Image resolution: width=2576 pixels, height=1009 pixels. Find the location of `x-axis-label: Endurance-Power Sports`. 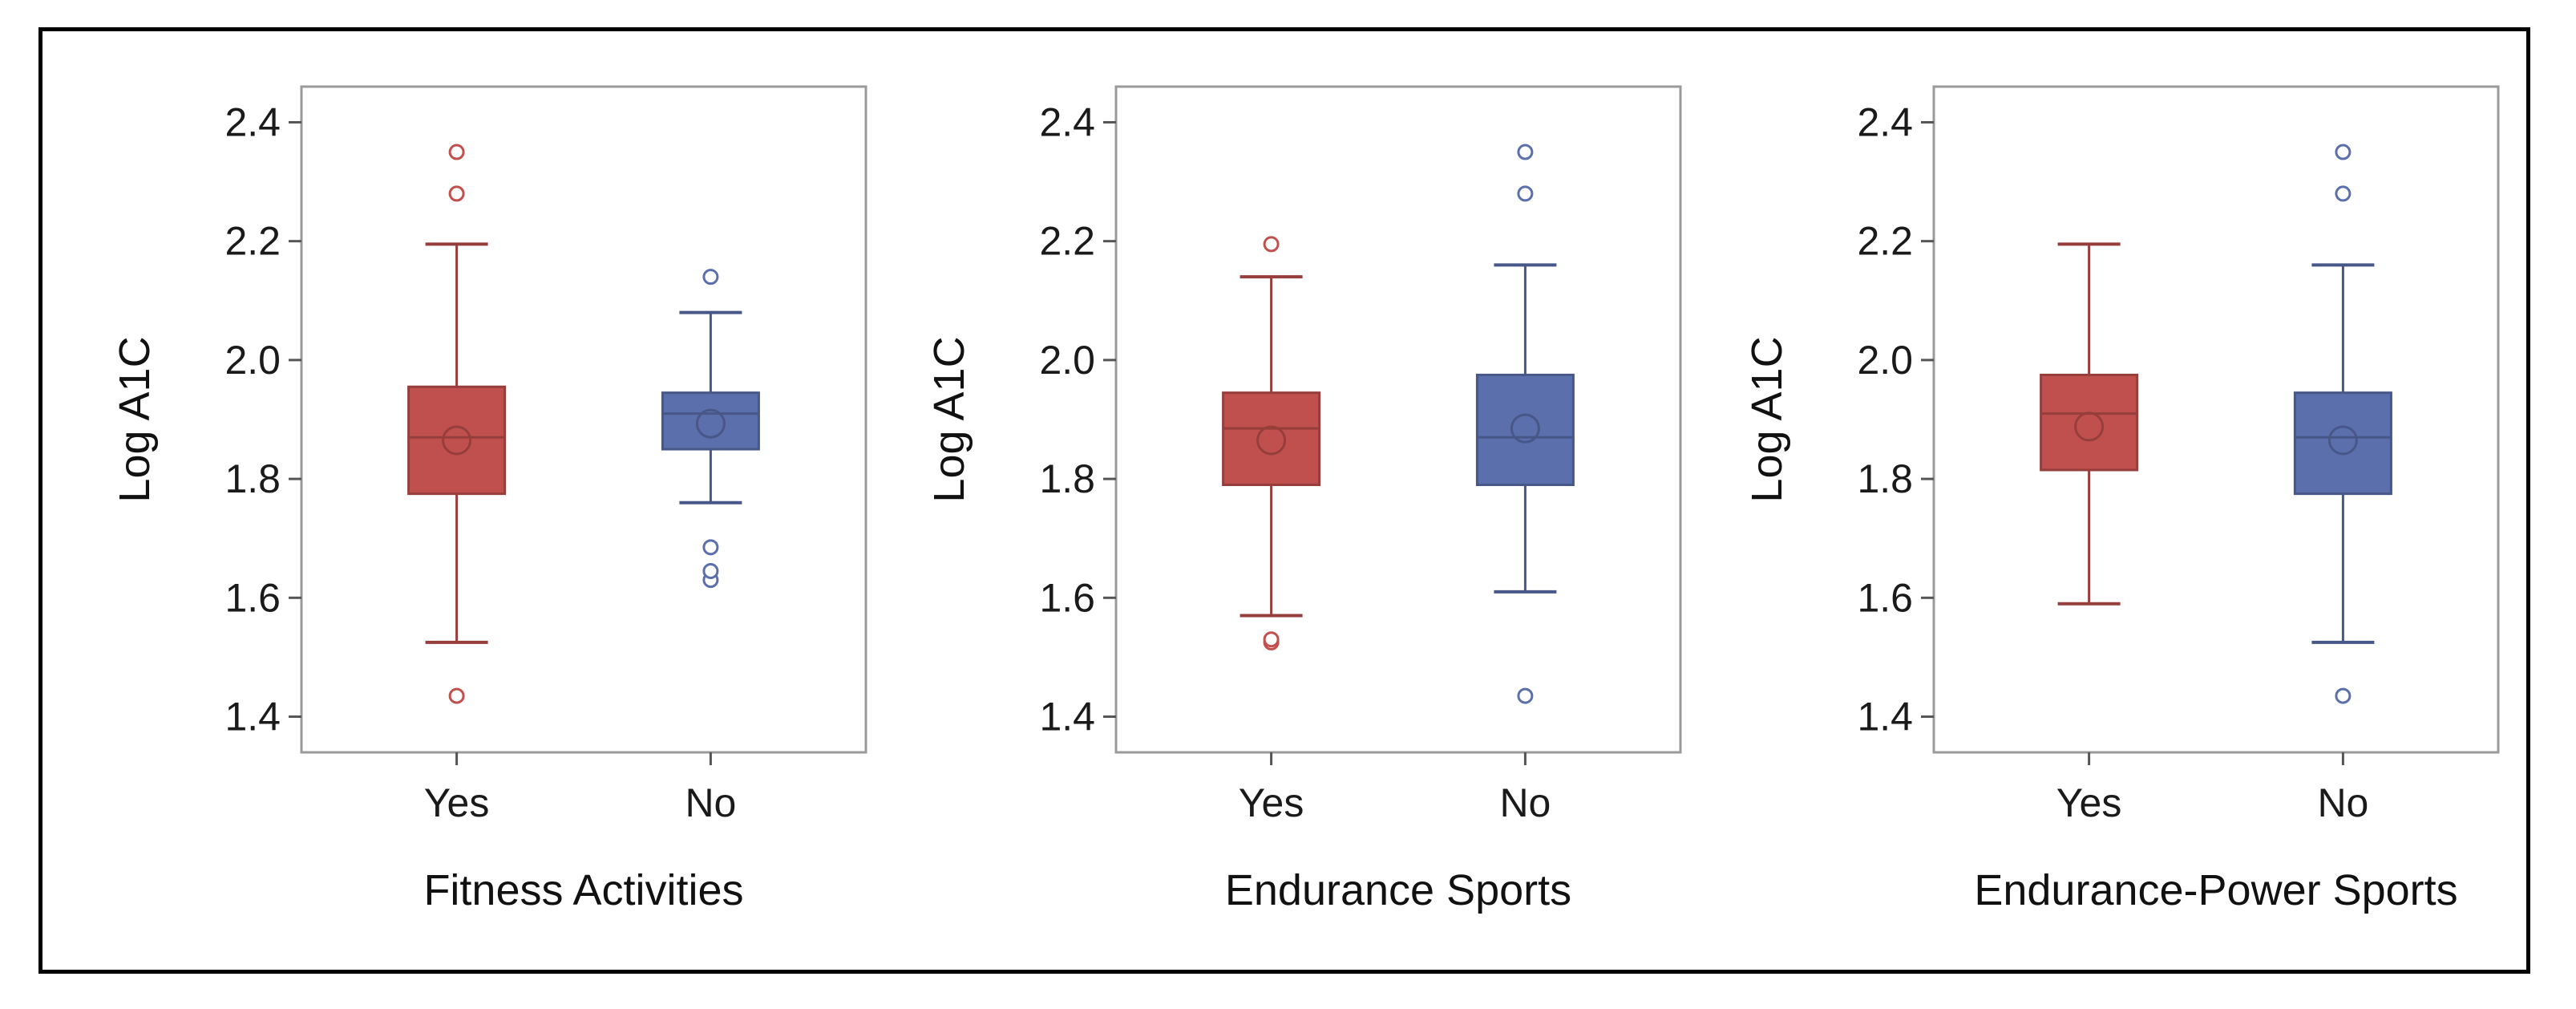

x-axis-label: Endurance-Power Sports is located at coordinates (2215, 890).